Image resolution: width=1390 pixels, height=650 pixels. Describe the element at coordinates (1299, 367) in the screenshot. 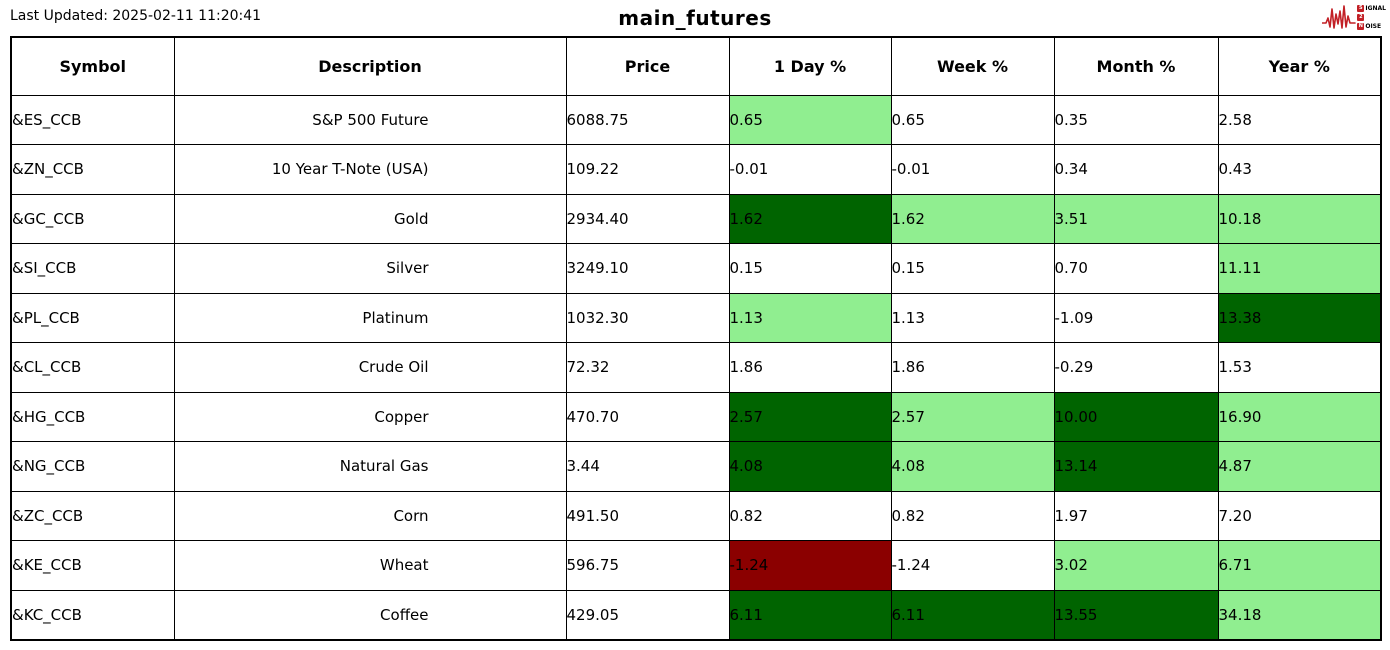

I see `year-pct-cell: 1.53` at that location.